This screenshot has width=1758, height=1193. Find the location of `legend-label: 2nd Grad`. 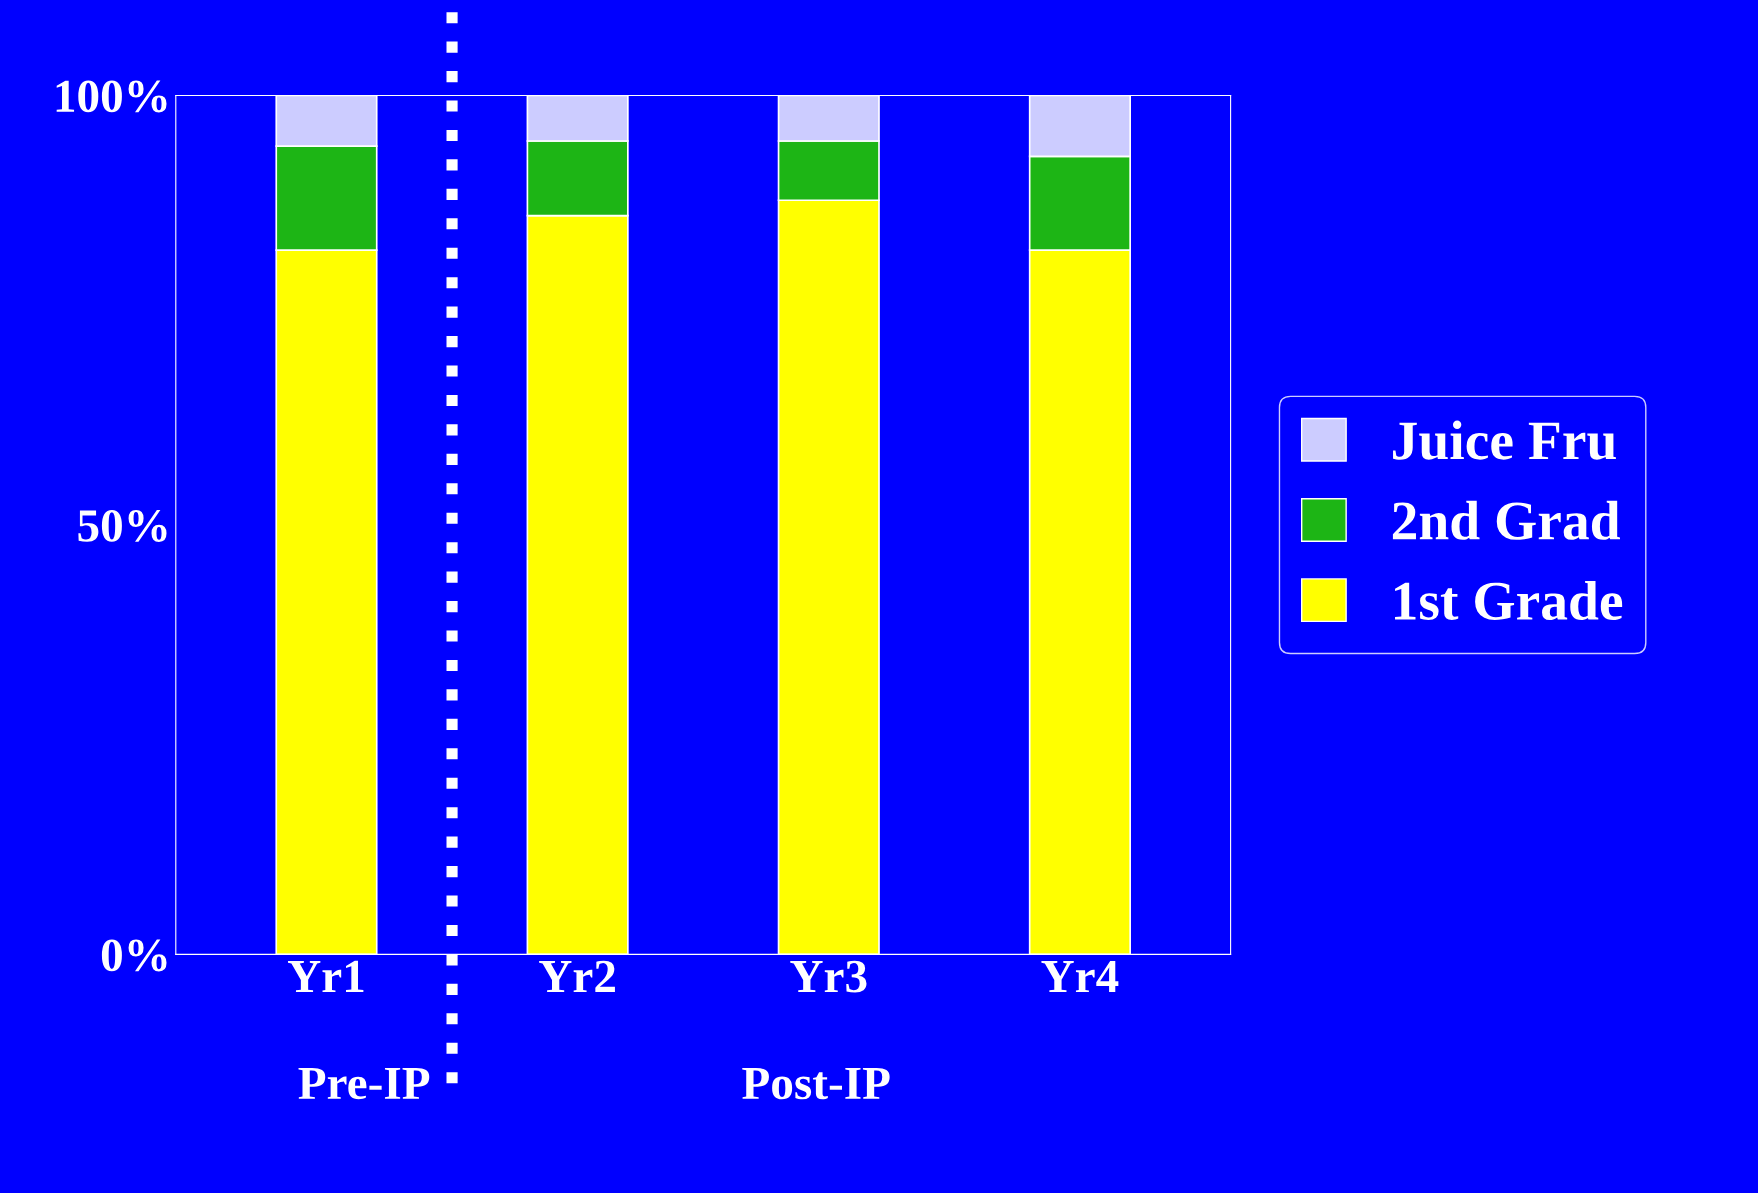

legend-label: 2nd Grad is located at coordinates (1506, 520).